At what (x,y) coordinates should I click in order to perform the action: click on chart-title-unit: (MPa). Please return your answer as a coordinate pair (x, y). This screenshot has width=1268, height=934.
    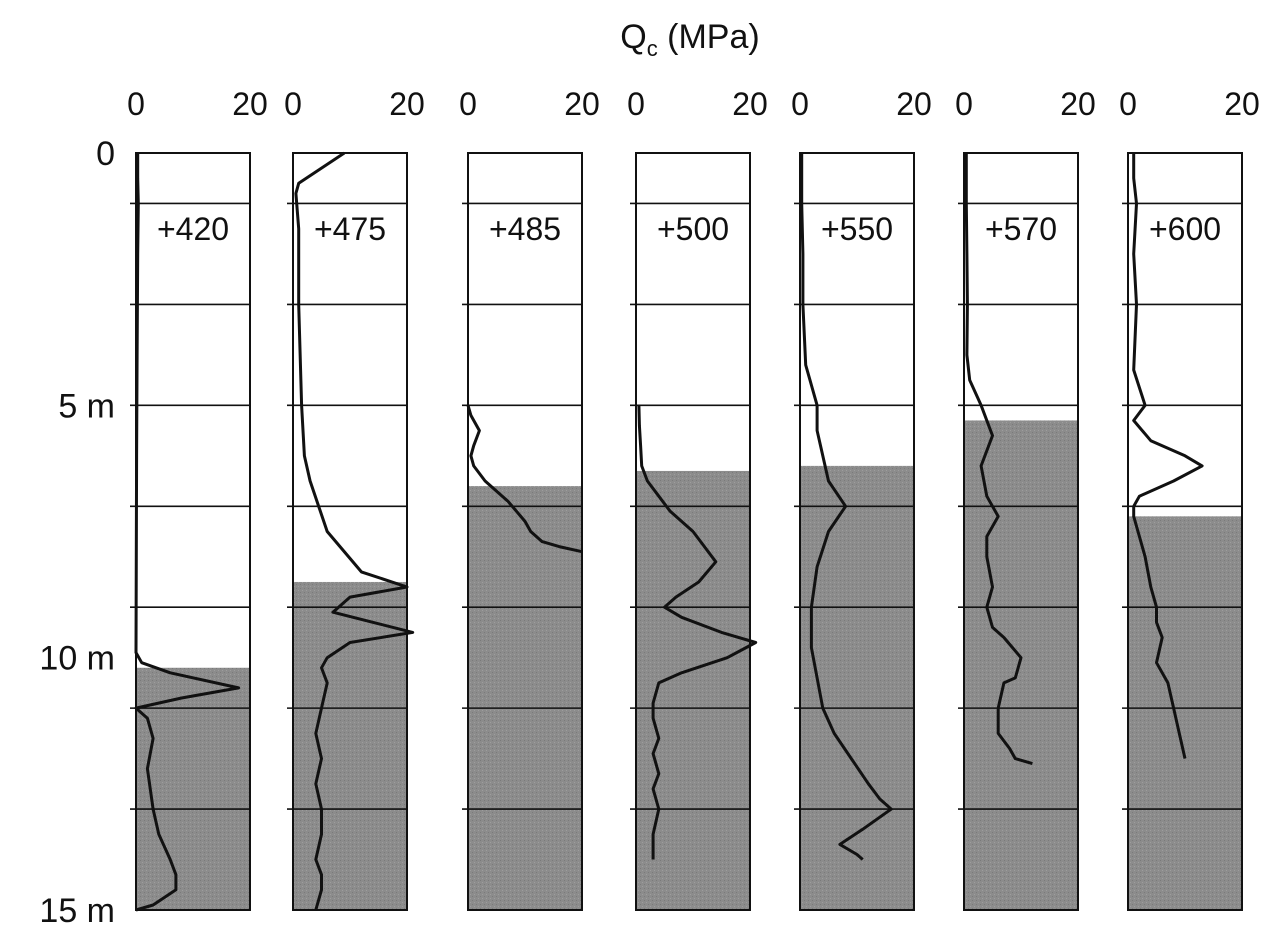
    Looking at the image, I should click on (709, 37).